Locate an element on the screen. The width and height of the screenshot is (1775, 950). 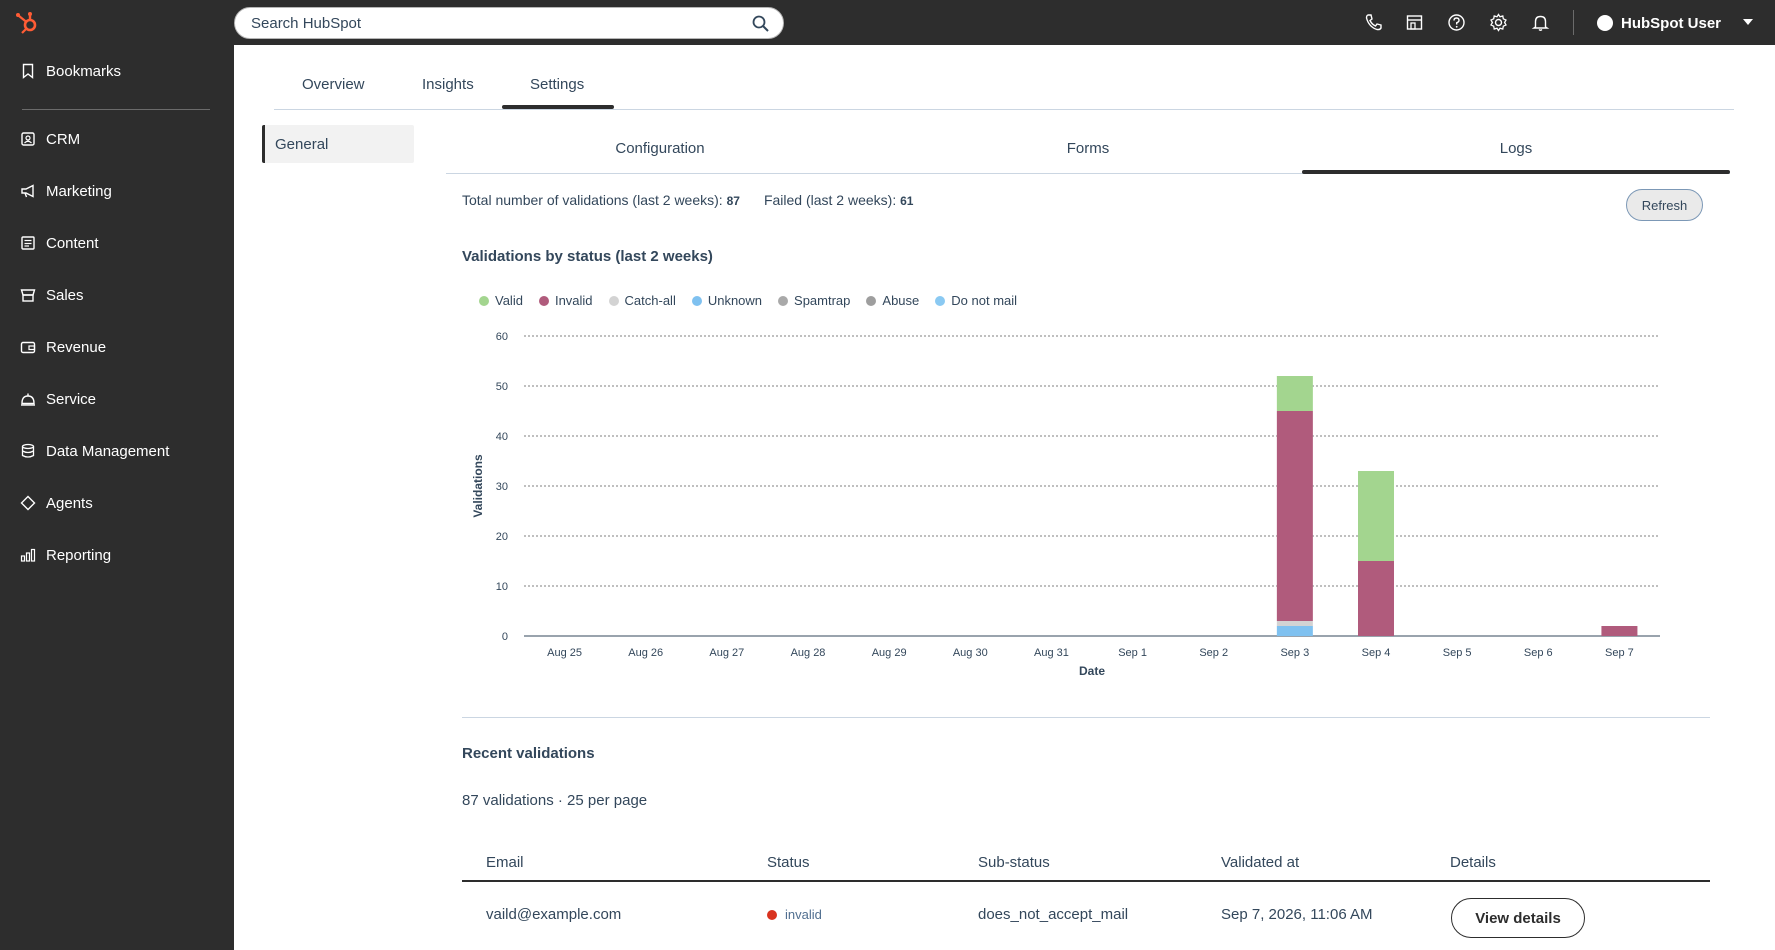
active-tab-indicator is located at coordinates (558, 107).